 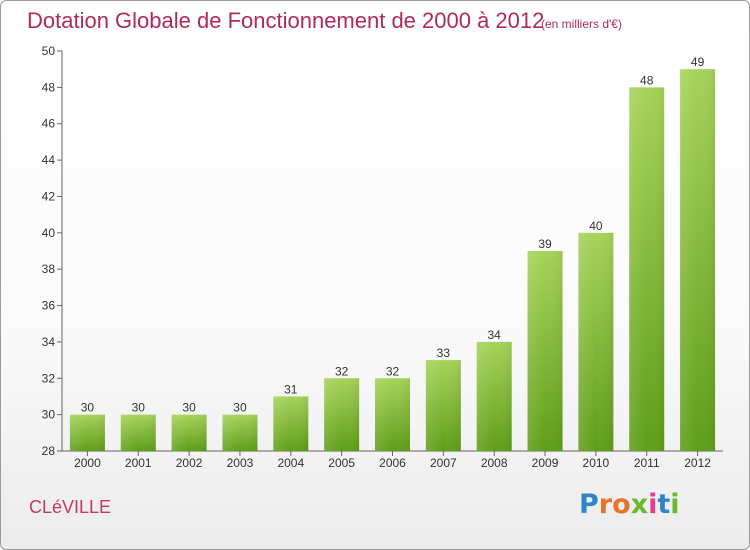 I want to click on data-label: 31, so click(x=291, y=389).